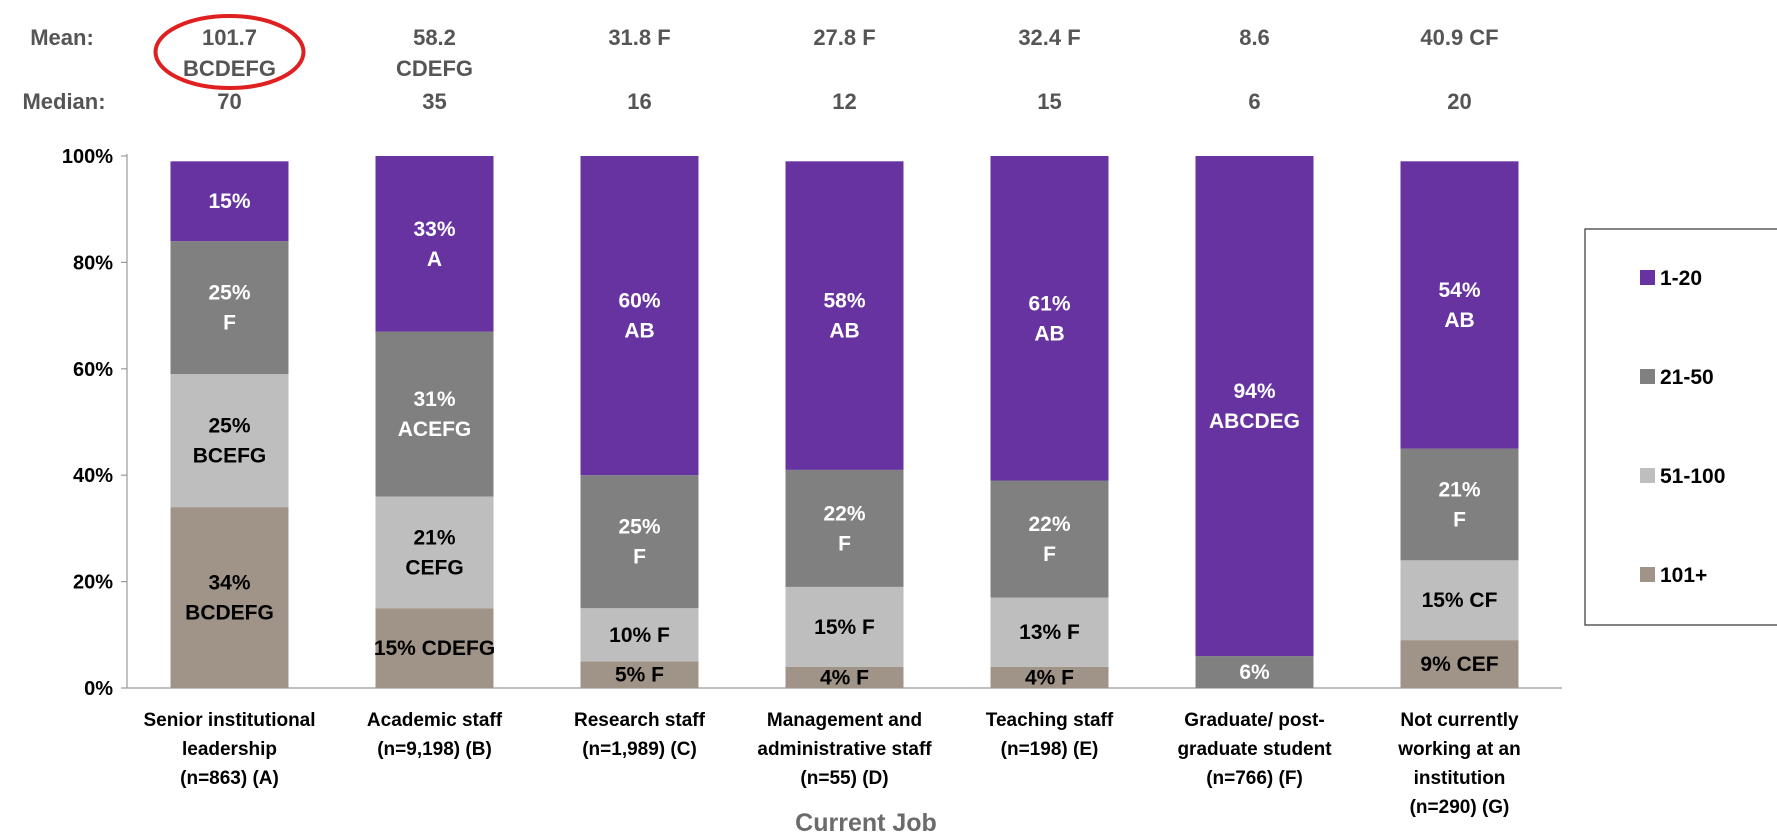  I want to click on mean-value: 8.6, so click(1254, 37).